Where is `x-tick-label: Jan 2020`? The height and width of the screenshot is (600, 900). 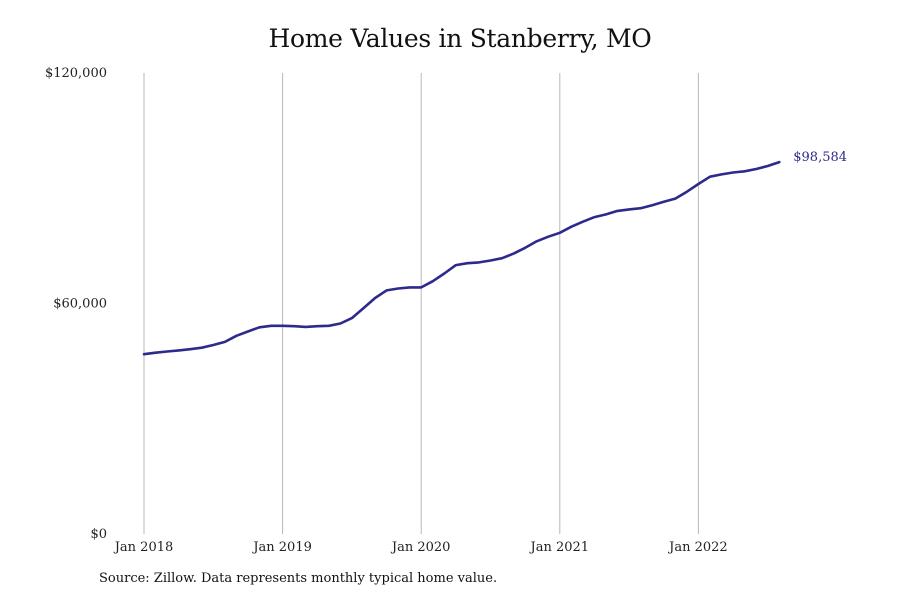
x-tick-label: Jan 2020 is located at coordinates (420, 547).